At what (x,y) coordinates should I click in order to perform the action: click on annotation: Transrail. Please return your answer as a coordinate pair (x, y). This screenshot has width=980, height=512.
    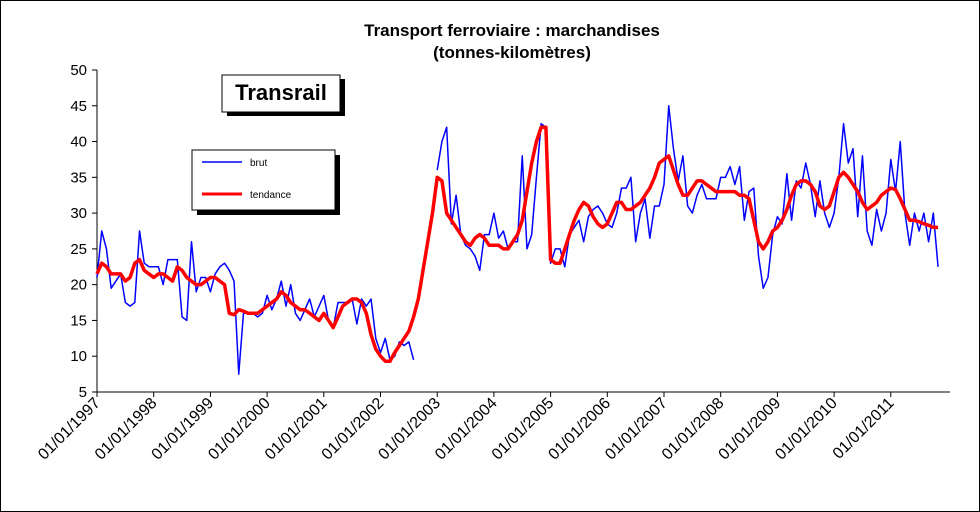
    Looking at the image, I should click on (281, 92).